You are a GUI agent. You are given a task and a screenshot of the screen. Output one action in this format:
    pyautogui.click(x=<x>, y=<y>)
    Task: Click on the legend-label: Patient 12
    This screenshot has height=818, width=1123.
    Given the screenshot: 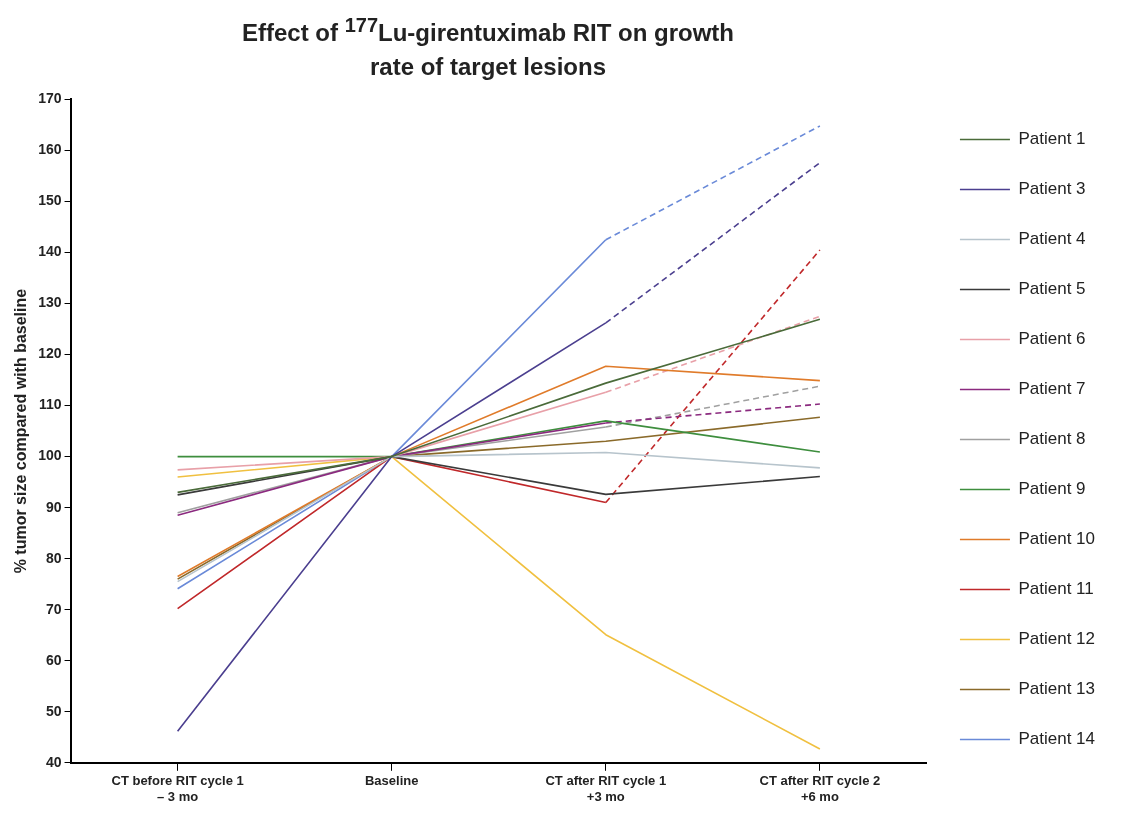 What is the action you would take?
    pyautogui.click(x=1056, y=639)
    